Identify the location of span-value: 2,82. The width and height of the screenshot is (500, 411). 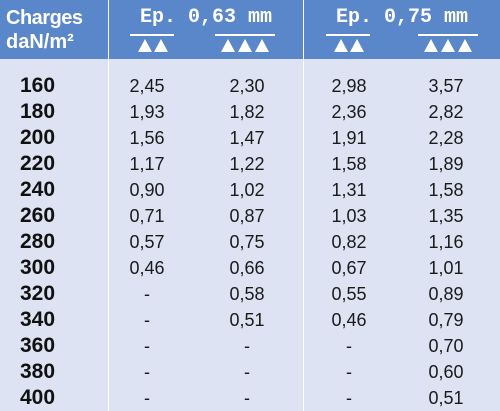
(446, 112).